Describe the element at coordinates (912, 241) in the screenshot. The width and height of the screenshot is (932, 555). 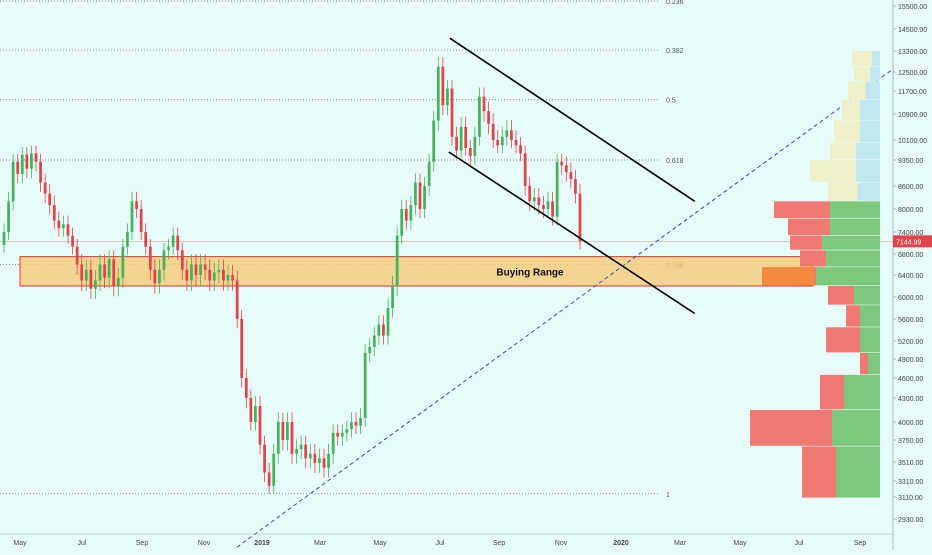
I see `current-price-tag` at that location.